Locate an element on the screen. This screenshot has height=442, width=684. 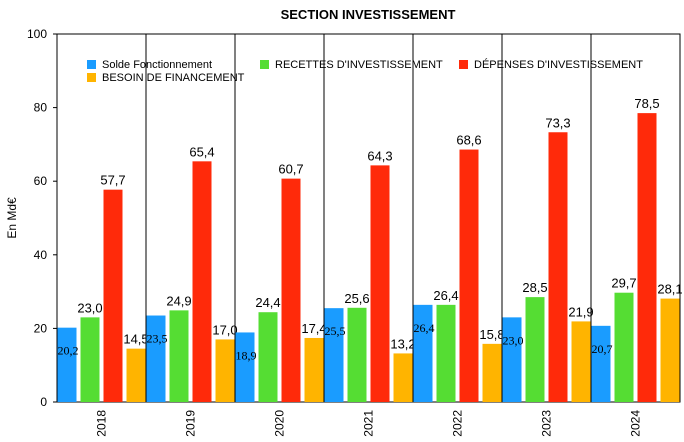
bar-3-2021 is located at coordinates (403, 377).